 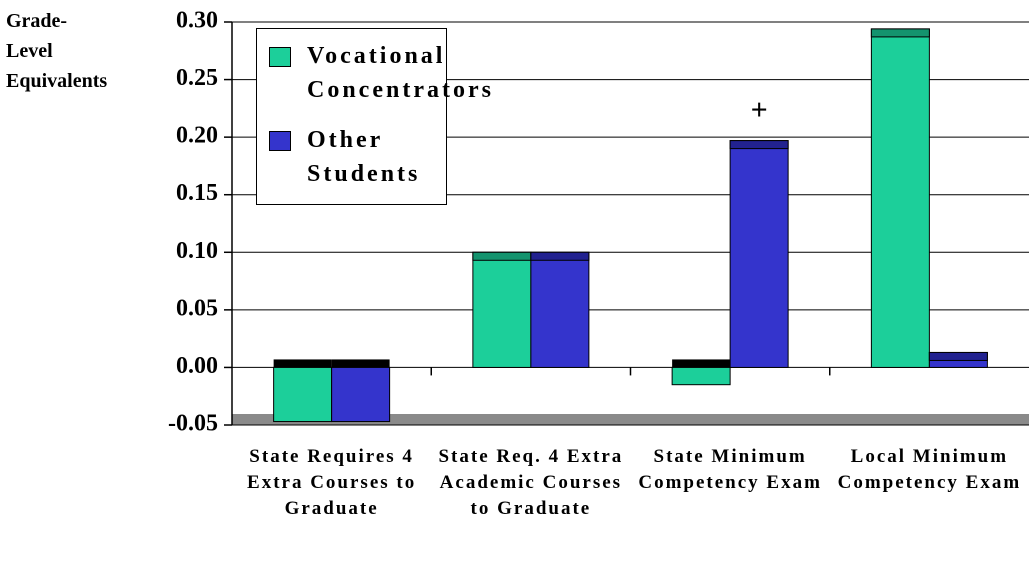 What do you see at coordinates (379, 73) in the screenshot?
I see `legend-item: Vocational Concentrators` at bounding box center [379, 73].